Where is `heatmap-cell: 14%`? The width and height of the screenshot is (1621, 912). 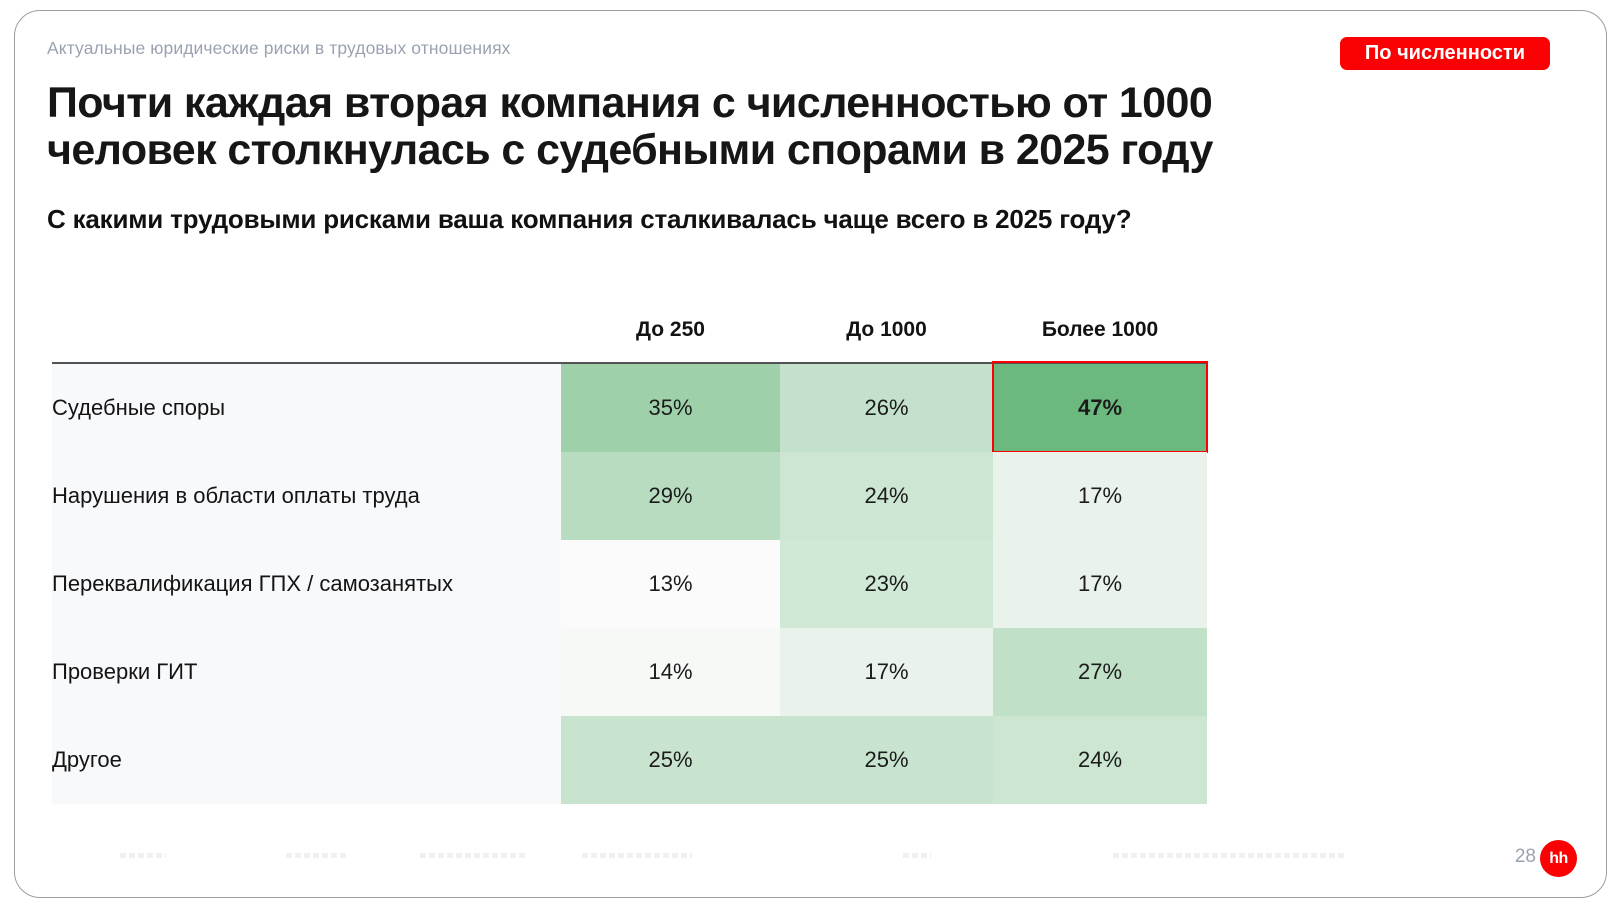
heatmap-cell: 14% is located at coordinates (670, 672).